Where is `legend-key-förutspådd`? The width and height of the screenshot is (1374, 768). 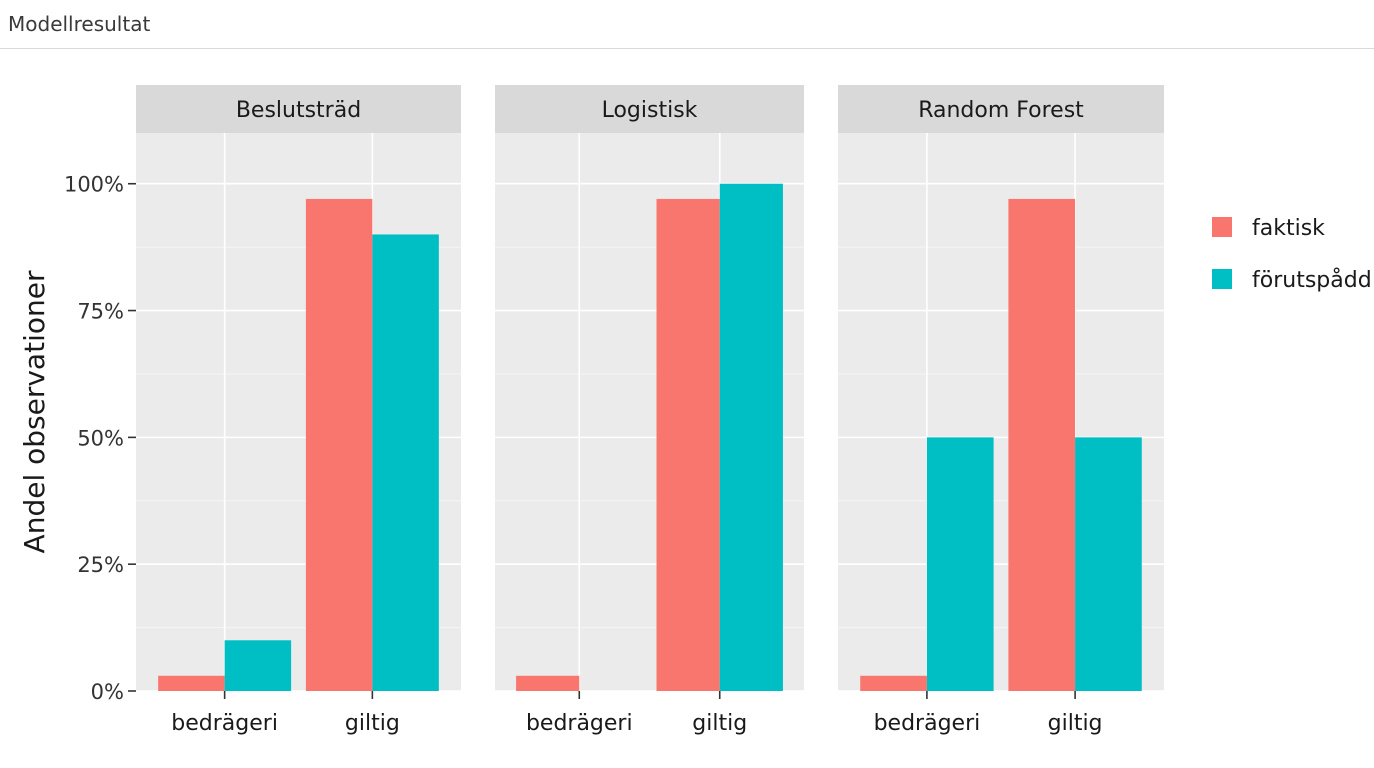
legend-key-förutspådd is located at coordinates (1222, 279).